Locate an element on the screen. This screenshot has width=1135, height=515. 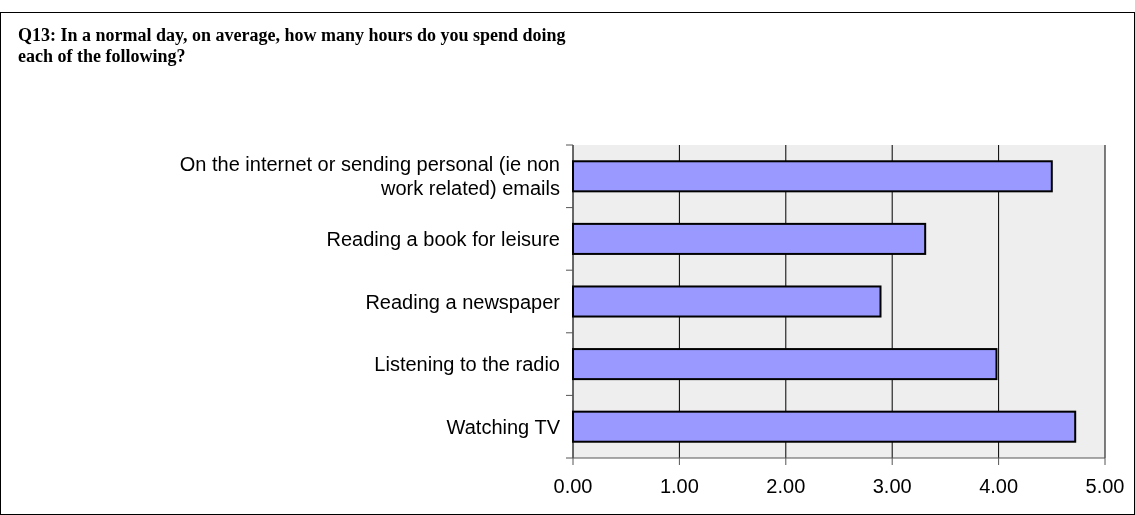
y-tick-label: Reading a book for leisure is located at coordinates (443, 238).